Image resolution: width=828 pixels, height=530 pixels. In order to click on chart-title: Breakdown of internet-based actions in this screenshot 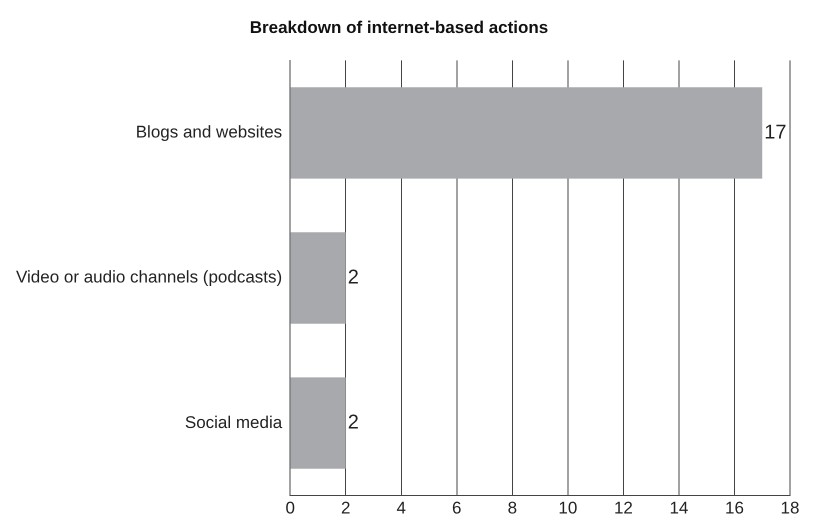, I will do `click(399, 27)`.